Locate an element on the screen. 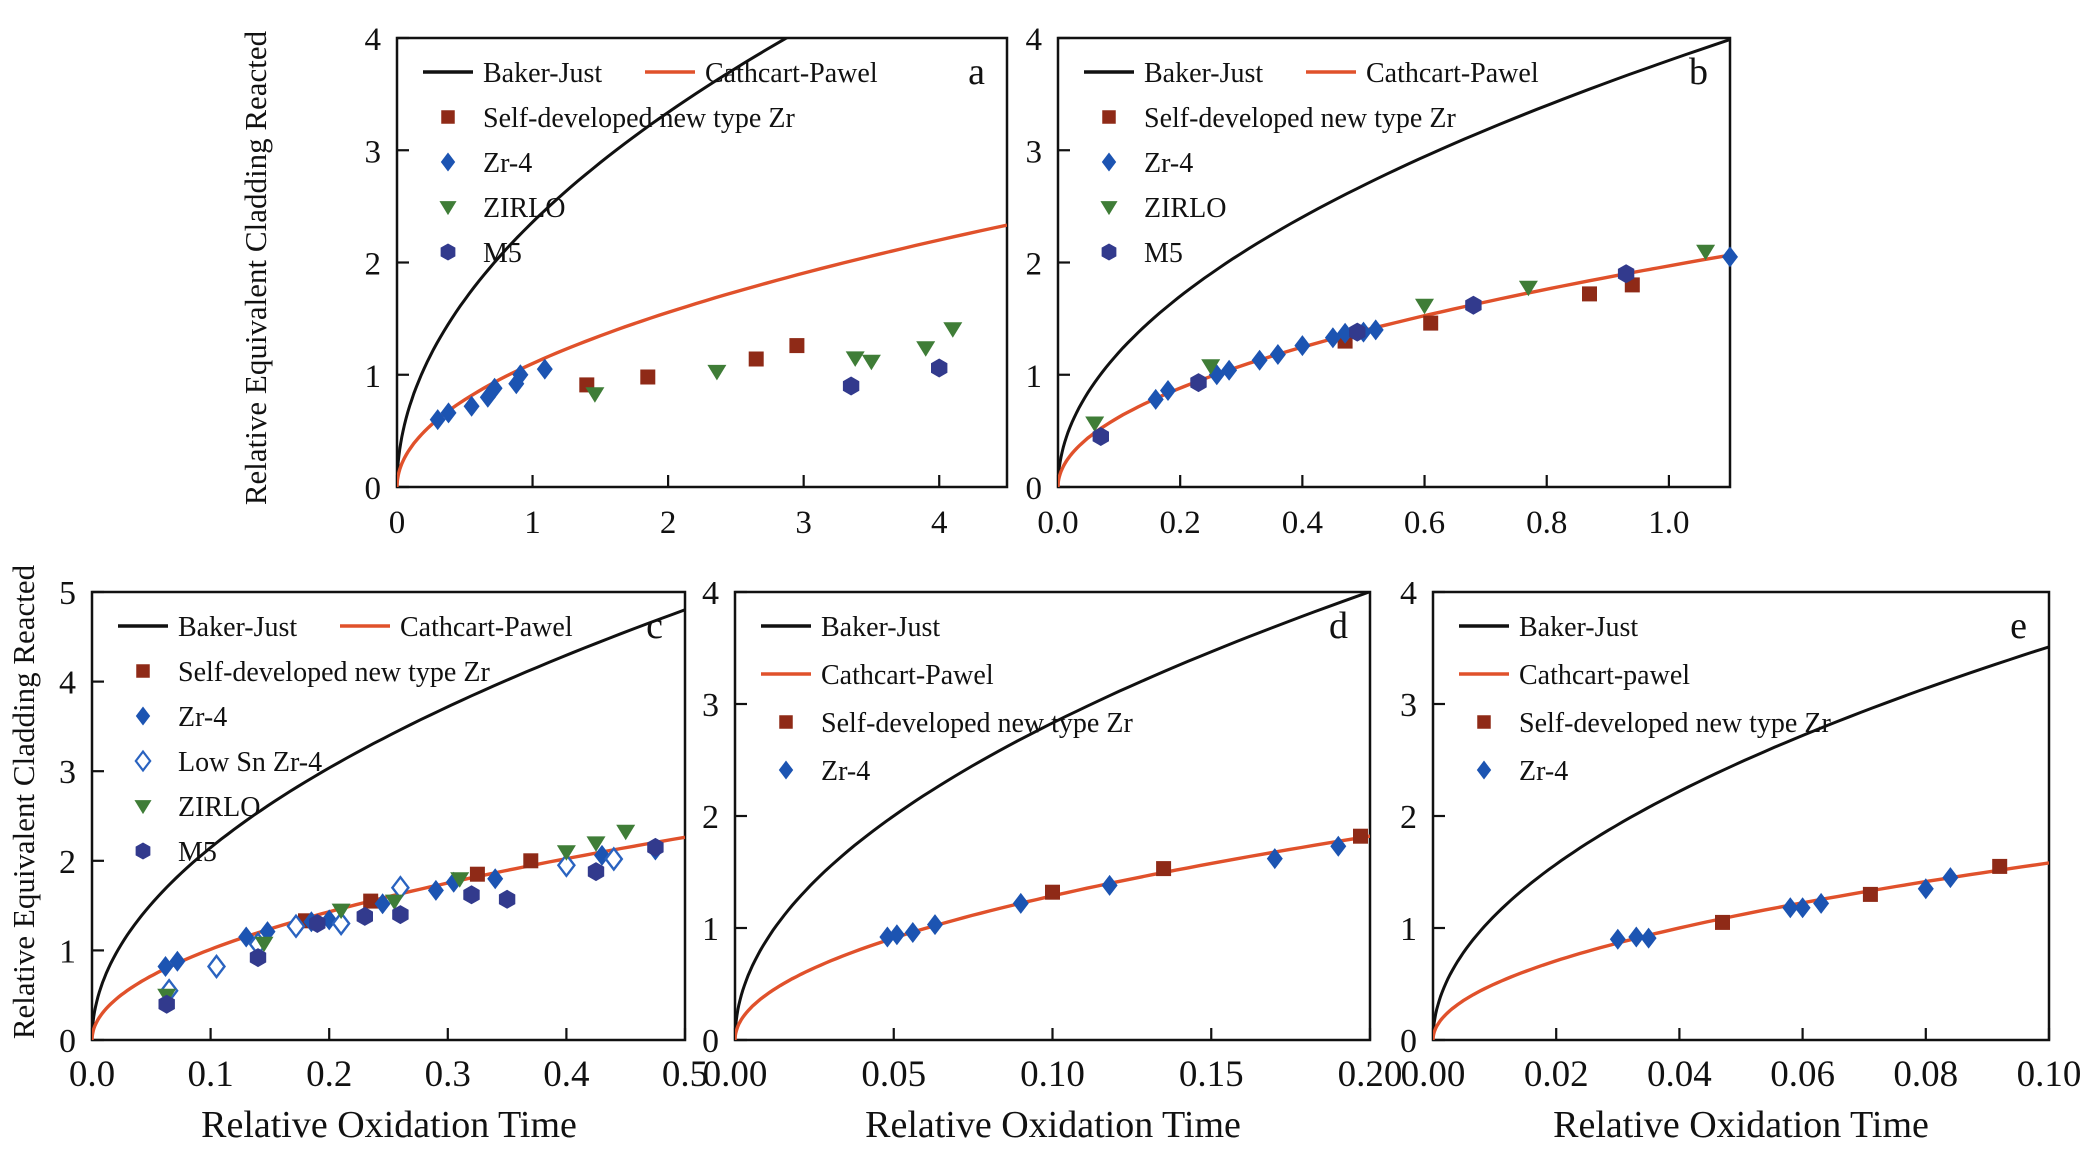  panel-letter-e: e is located at coordinates (2018, 626).